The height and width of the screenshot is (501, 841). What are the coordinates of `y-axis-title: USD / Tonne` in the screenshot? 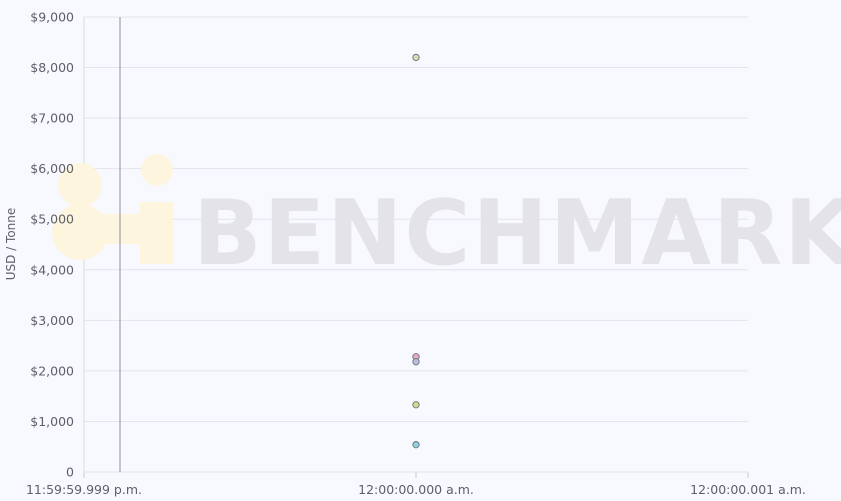 It's located at (11, 244).